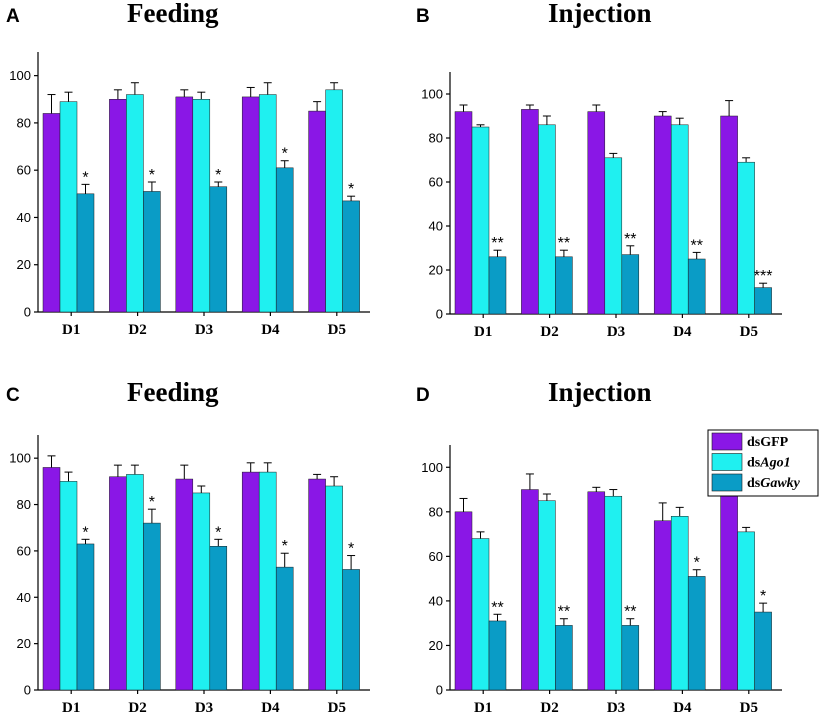 The width and height of the screenshot is (823, 715). I want to click on legend-label: dsAgo1, so click(769, 463).